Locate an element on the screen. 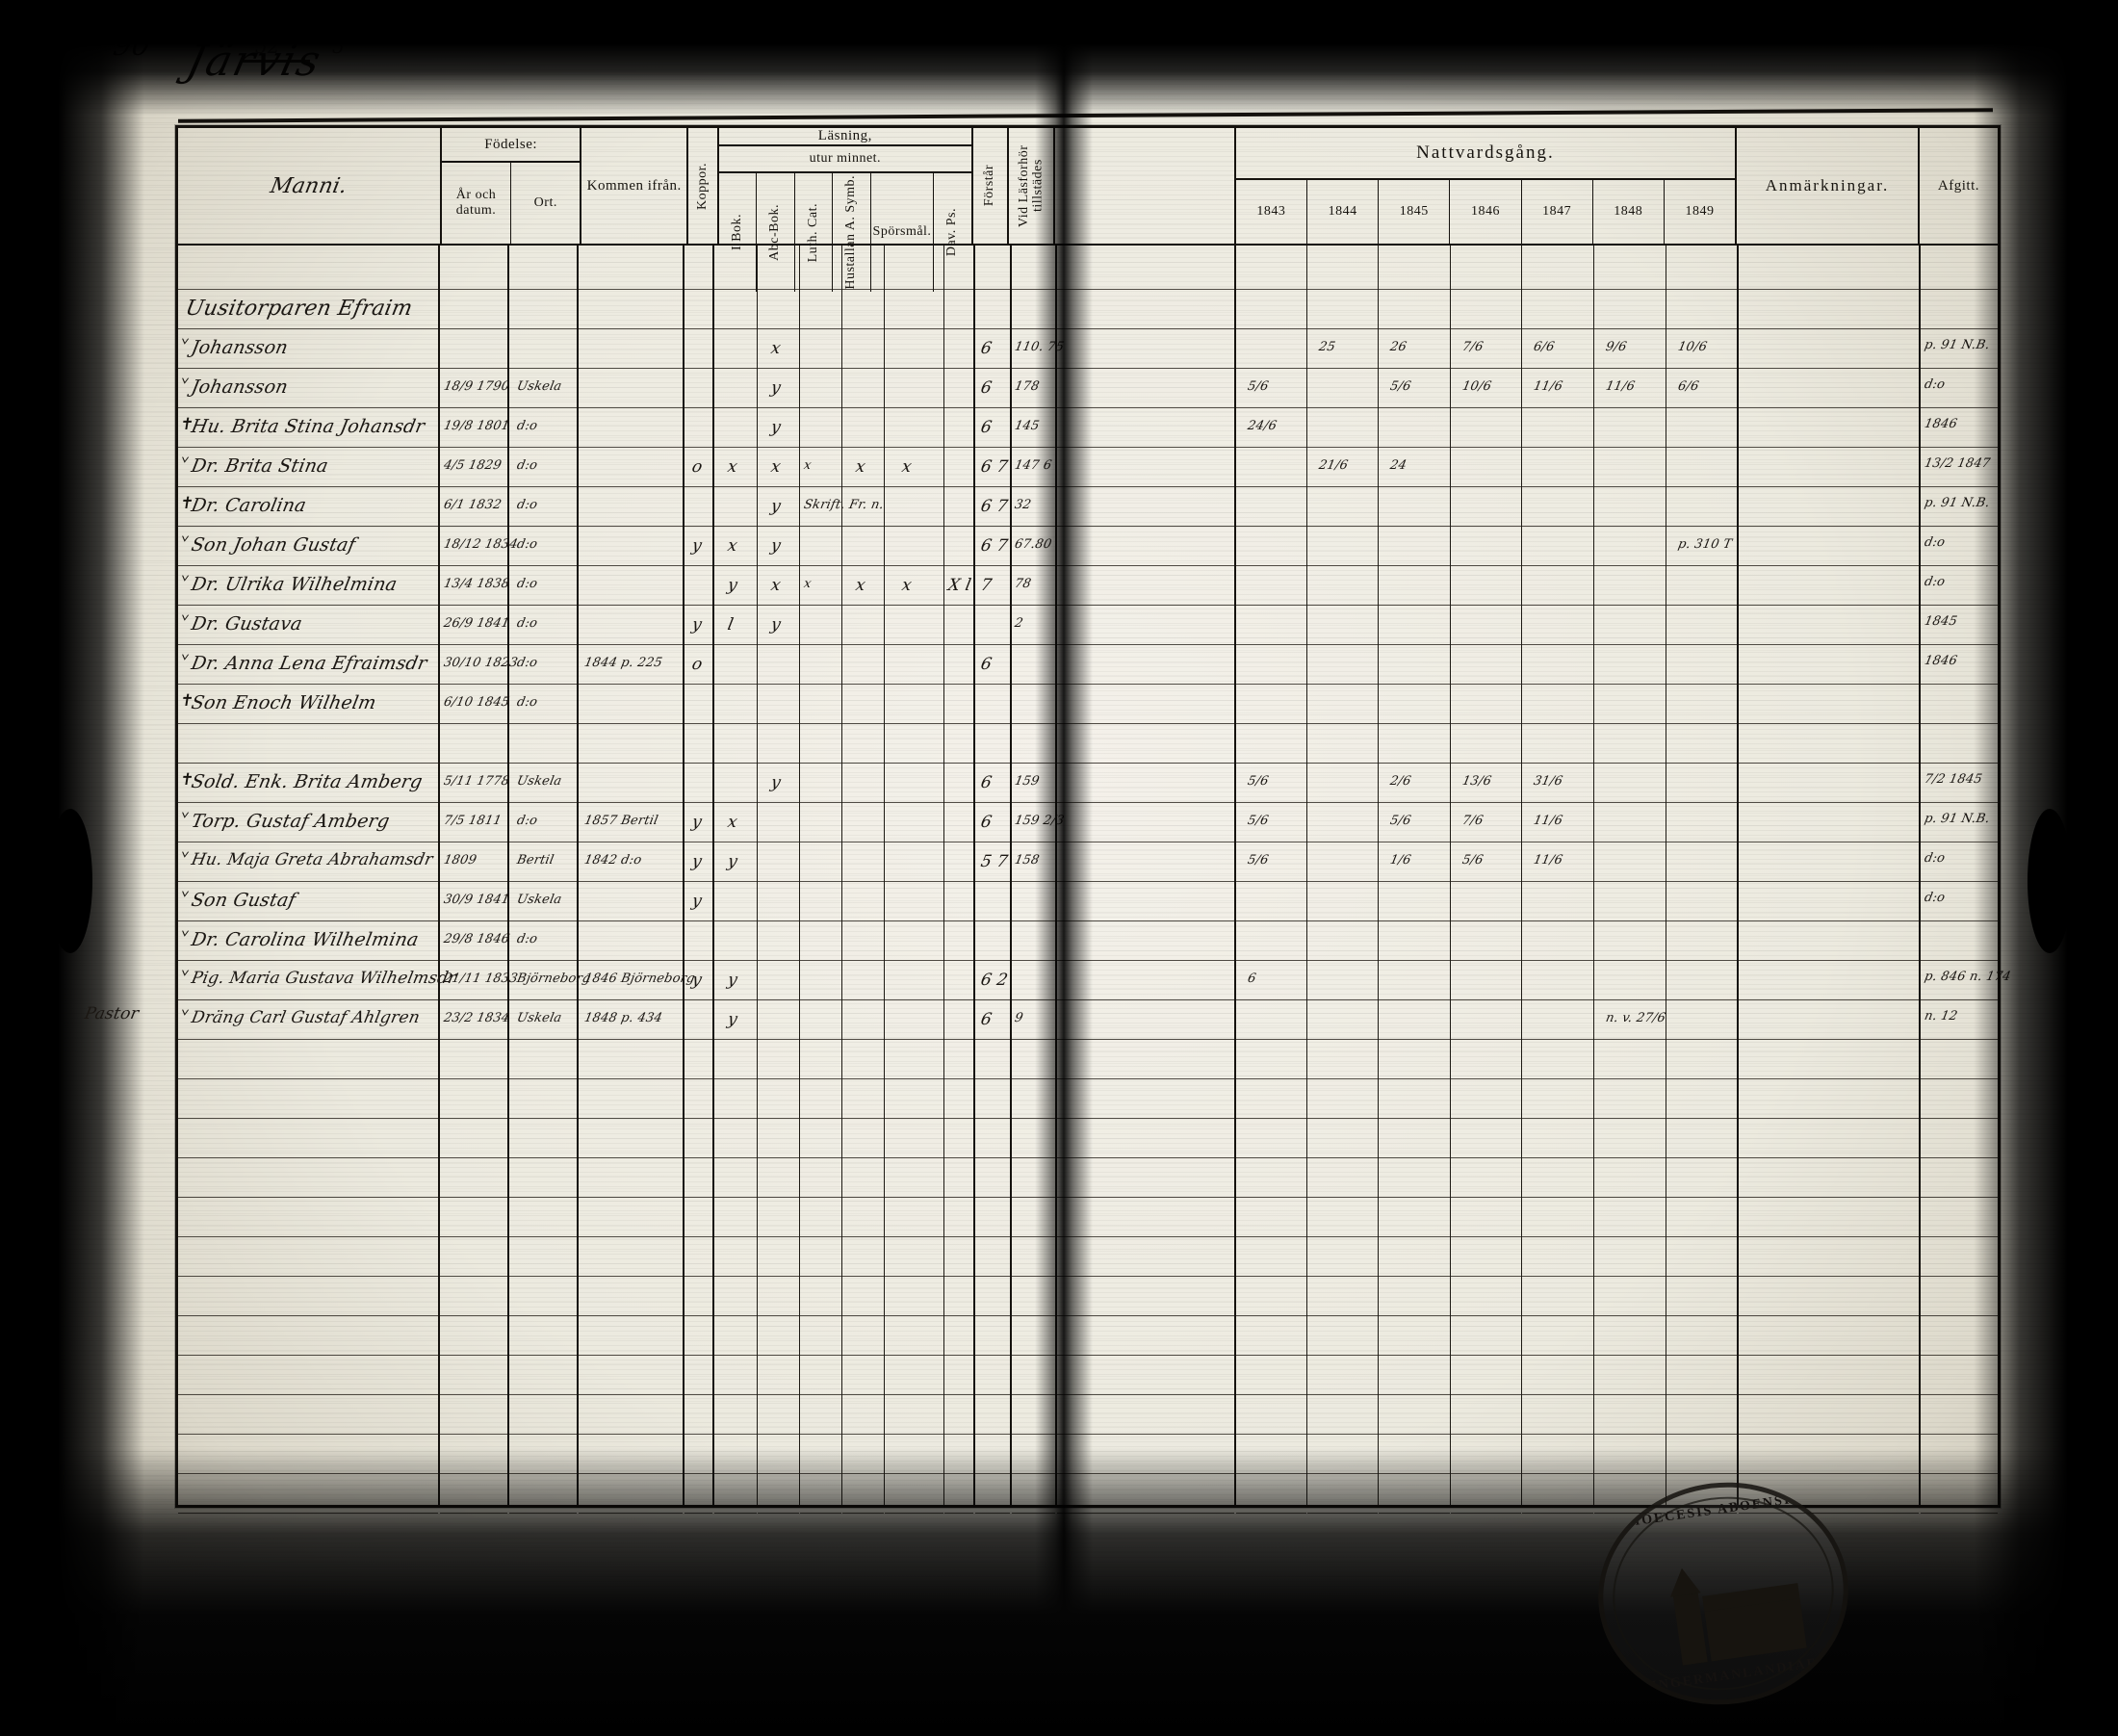 The width and height of the screenshot is (2118, 1736). member-name: Dr. Brita Stina is located at coordinates (260, 466).